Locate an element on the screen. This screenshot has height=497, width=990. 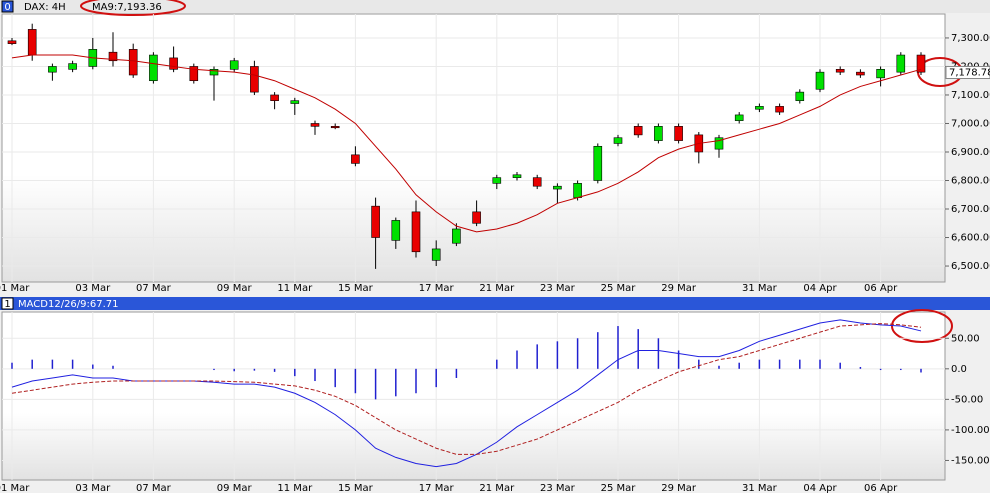
price-header is located at coordinates (495, 6).